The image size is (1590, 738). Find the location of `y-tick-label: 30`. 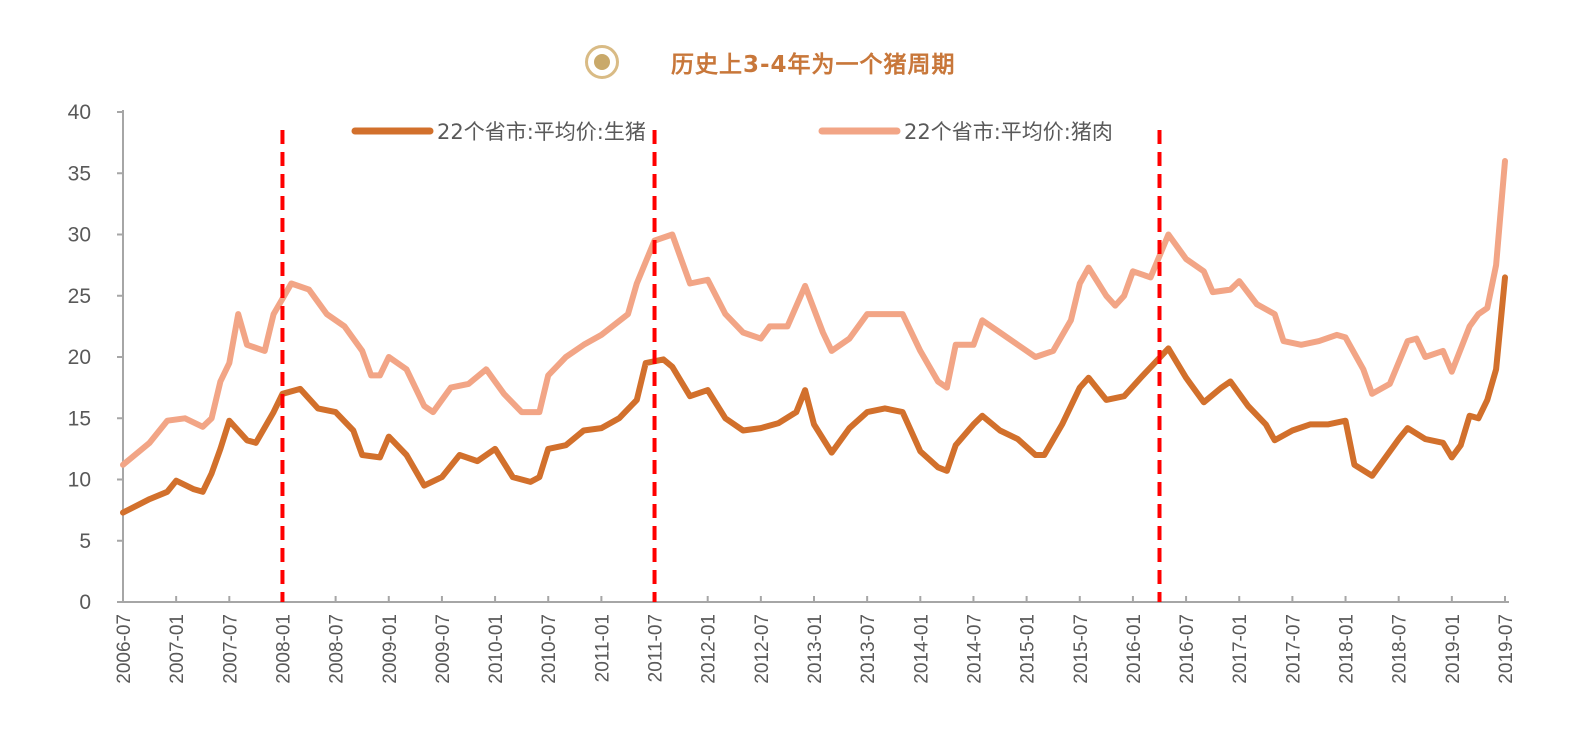

y-tick-label: 30 is located at coordinates (79, 235).